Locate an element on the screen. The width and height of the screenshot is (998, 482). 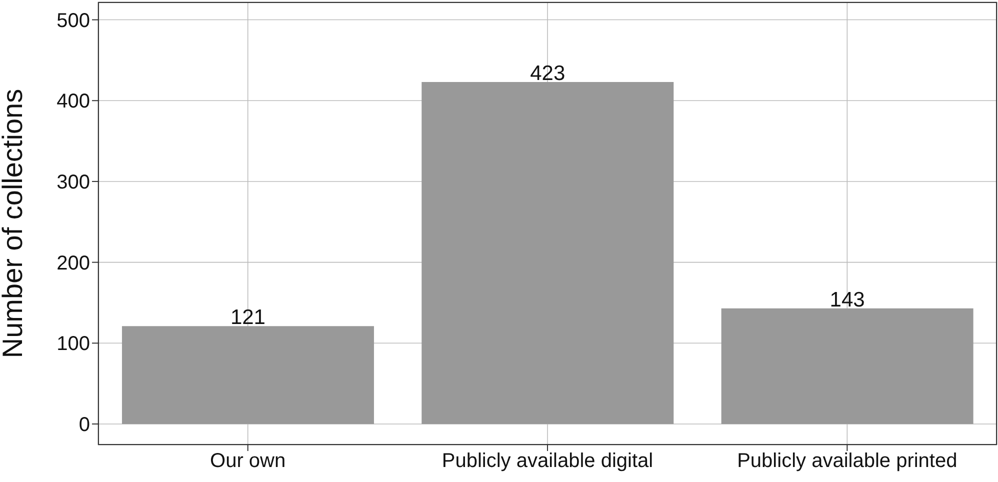
x-tick-label: Publicly available printed is located at coordinates (847, 461).